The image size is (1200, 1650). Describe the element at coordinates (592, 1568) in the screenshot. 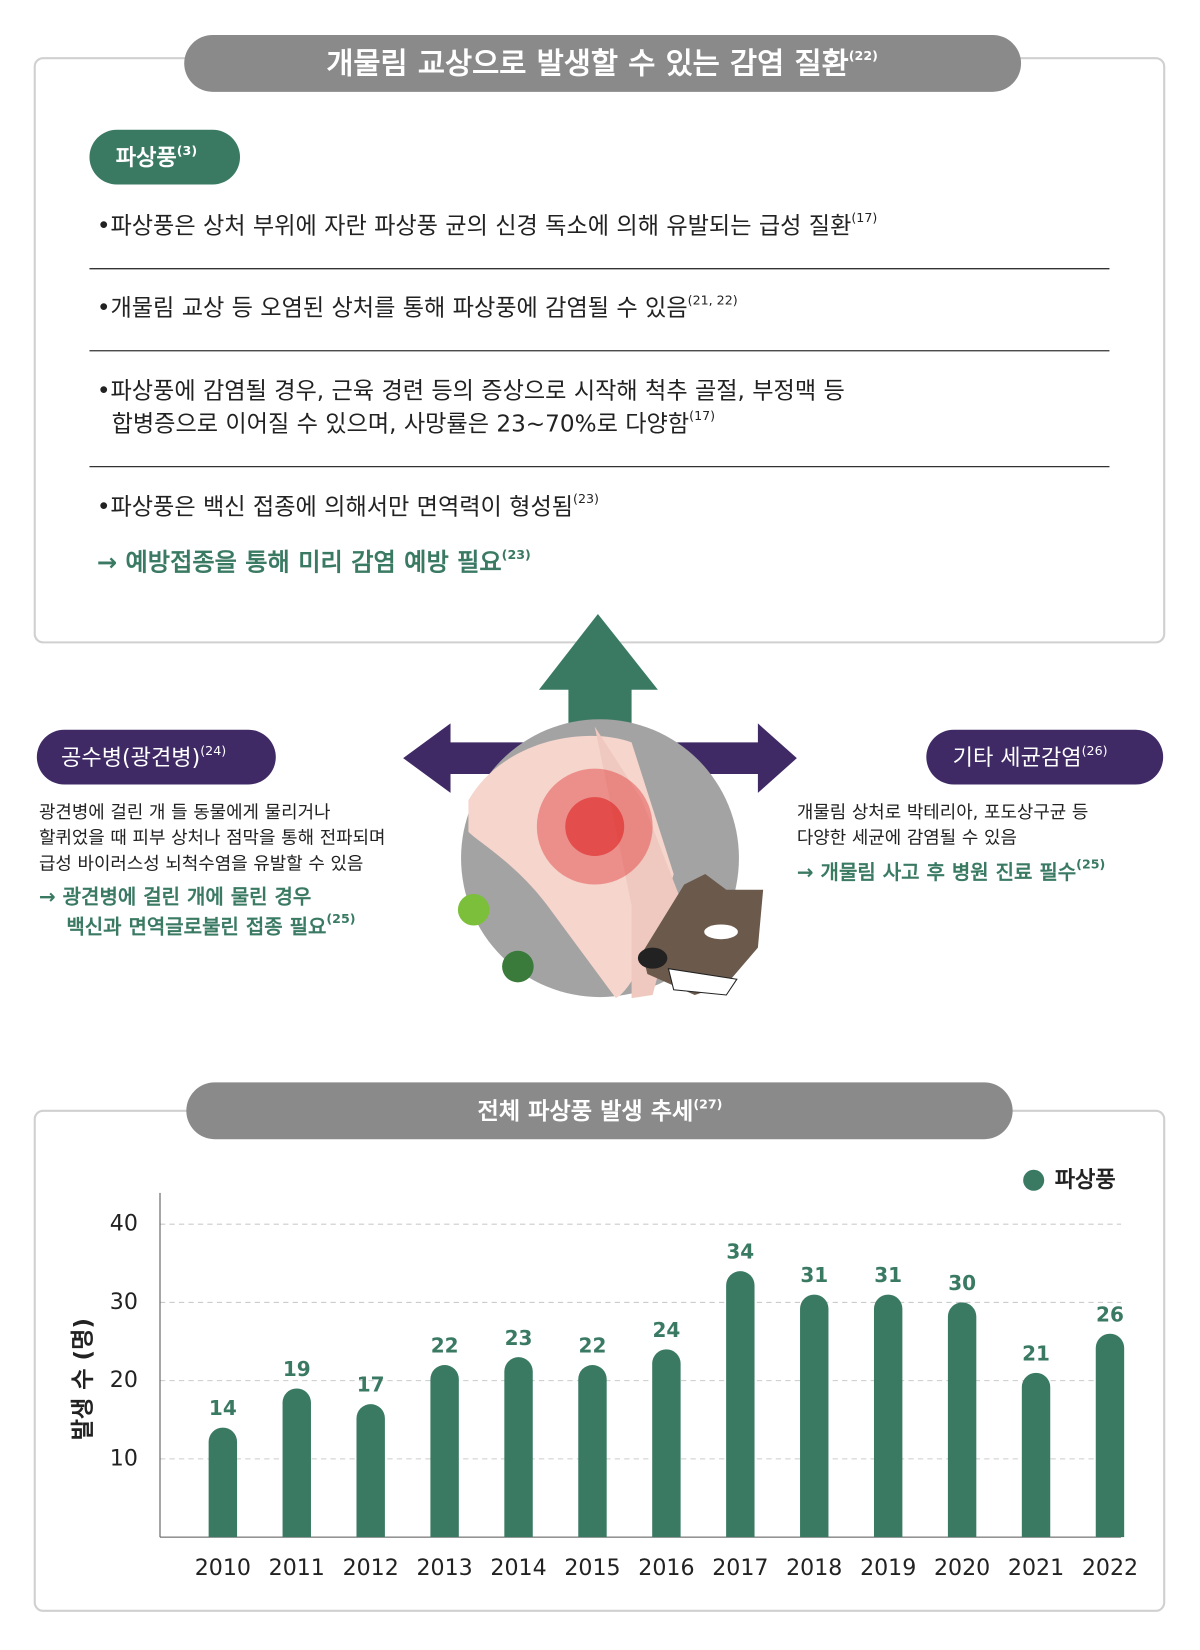

I see `x-tick-label: 2015` at that location.